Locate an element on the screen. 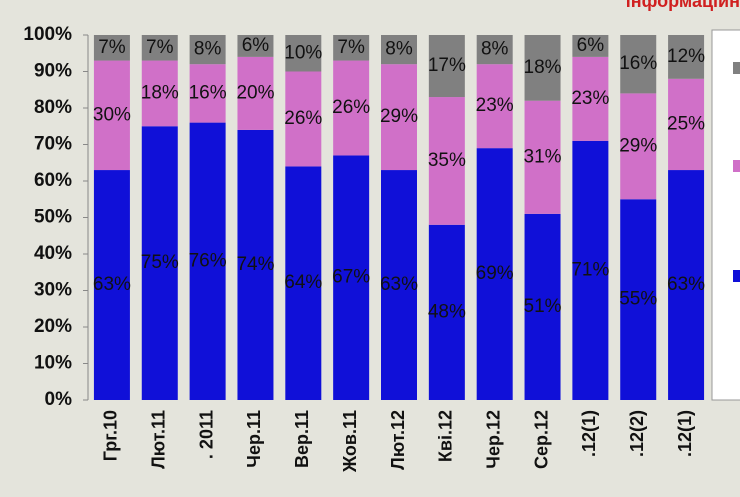 The image size is (740, 497). value-label: 69% is located at coordinates (495, 273).